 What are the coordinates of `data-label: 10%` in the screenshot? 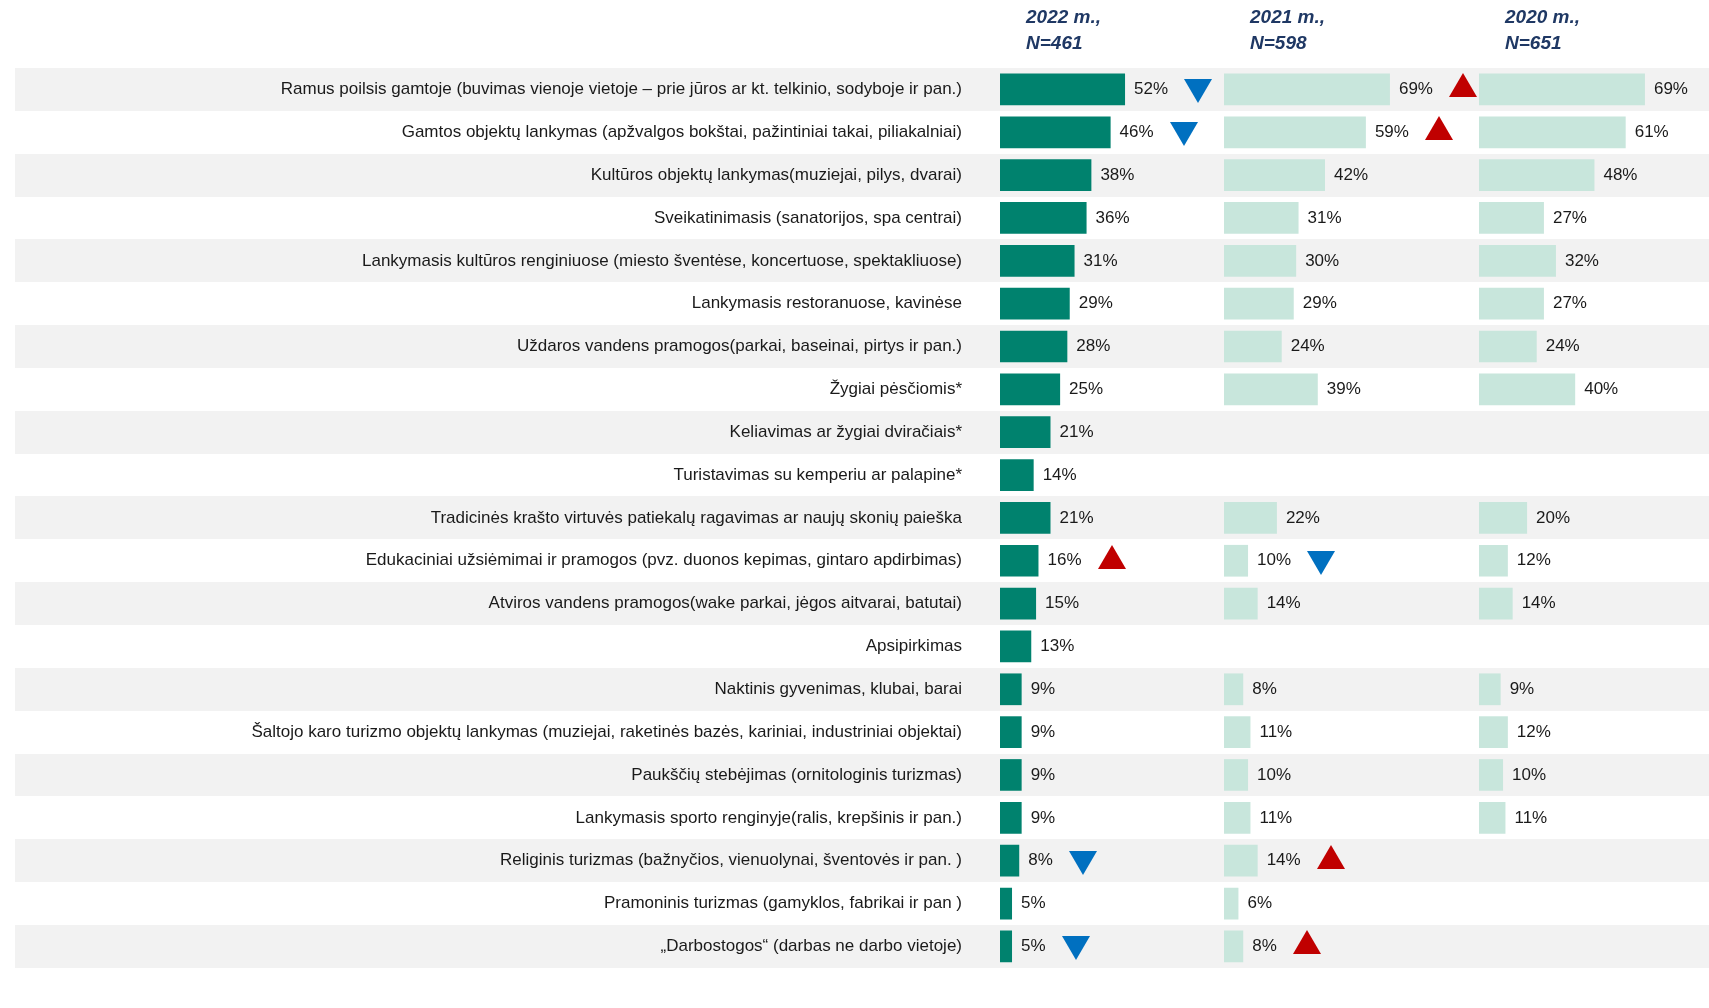 It's located at (1529, 774).